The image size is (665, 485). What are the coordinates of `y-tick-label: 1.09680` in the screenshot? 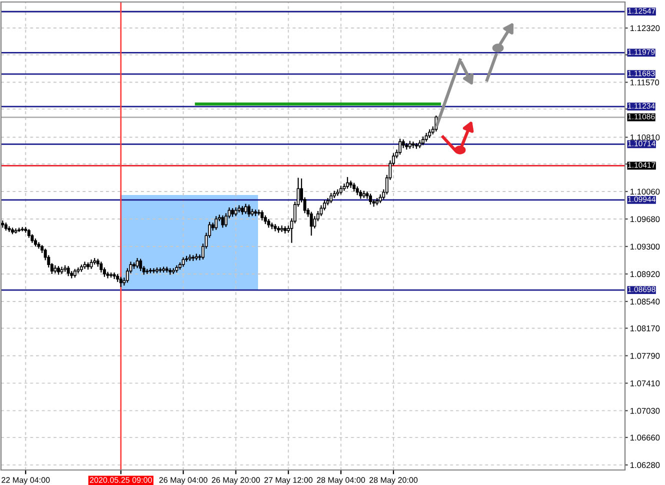 It's located at (645, 219).